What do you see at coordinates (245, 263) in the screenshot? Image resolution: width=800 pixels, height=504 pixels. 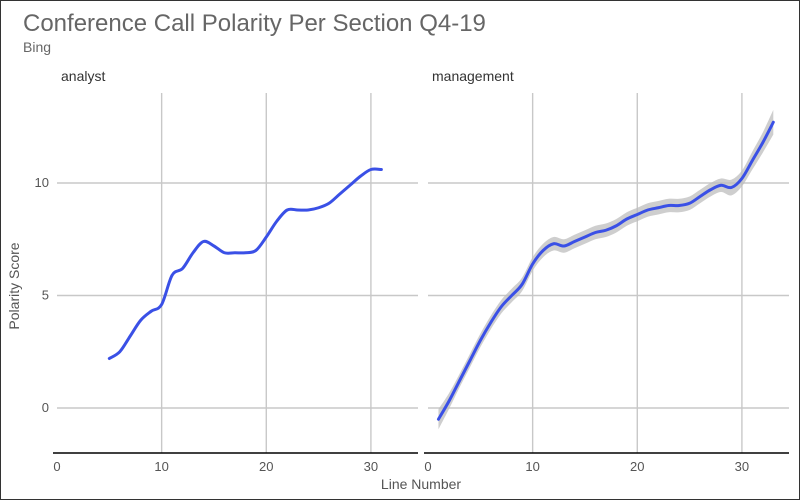 I see `series-line-analyst` at bounding box center [245, 263].